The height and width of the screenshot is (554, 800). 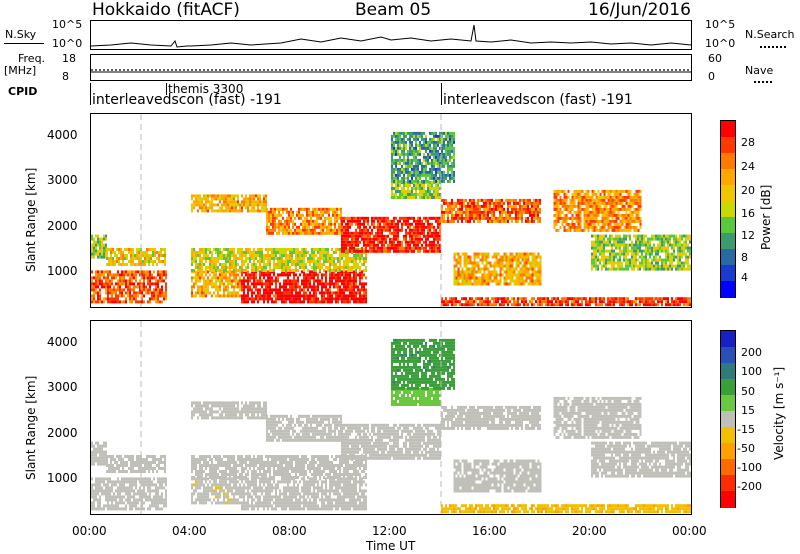 What do you see at coordinates (62, 387) in the screenshot?
I see `velocity-ytick-3000: 3000` at bounding box center [62, 387].